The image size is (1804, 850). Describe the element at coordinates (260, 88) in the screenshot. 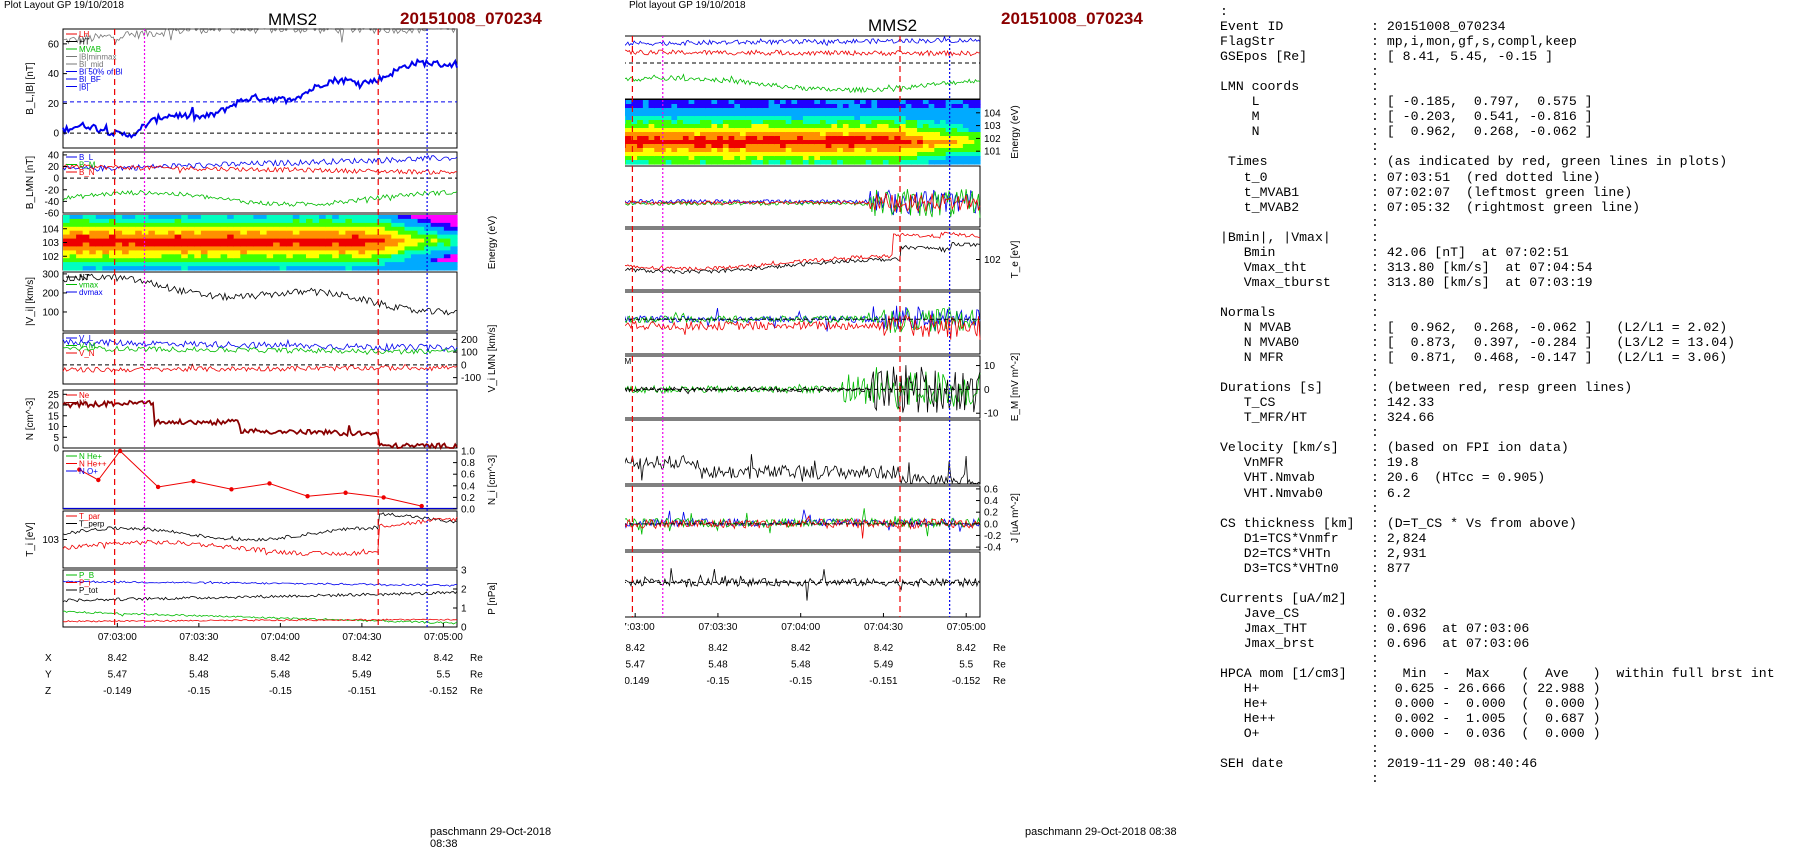

I see `panel-frame` at that location.